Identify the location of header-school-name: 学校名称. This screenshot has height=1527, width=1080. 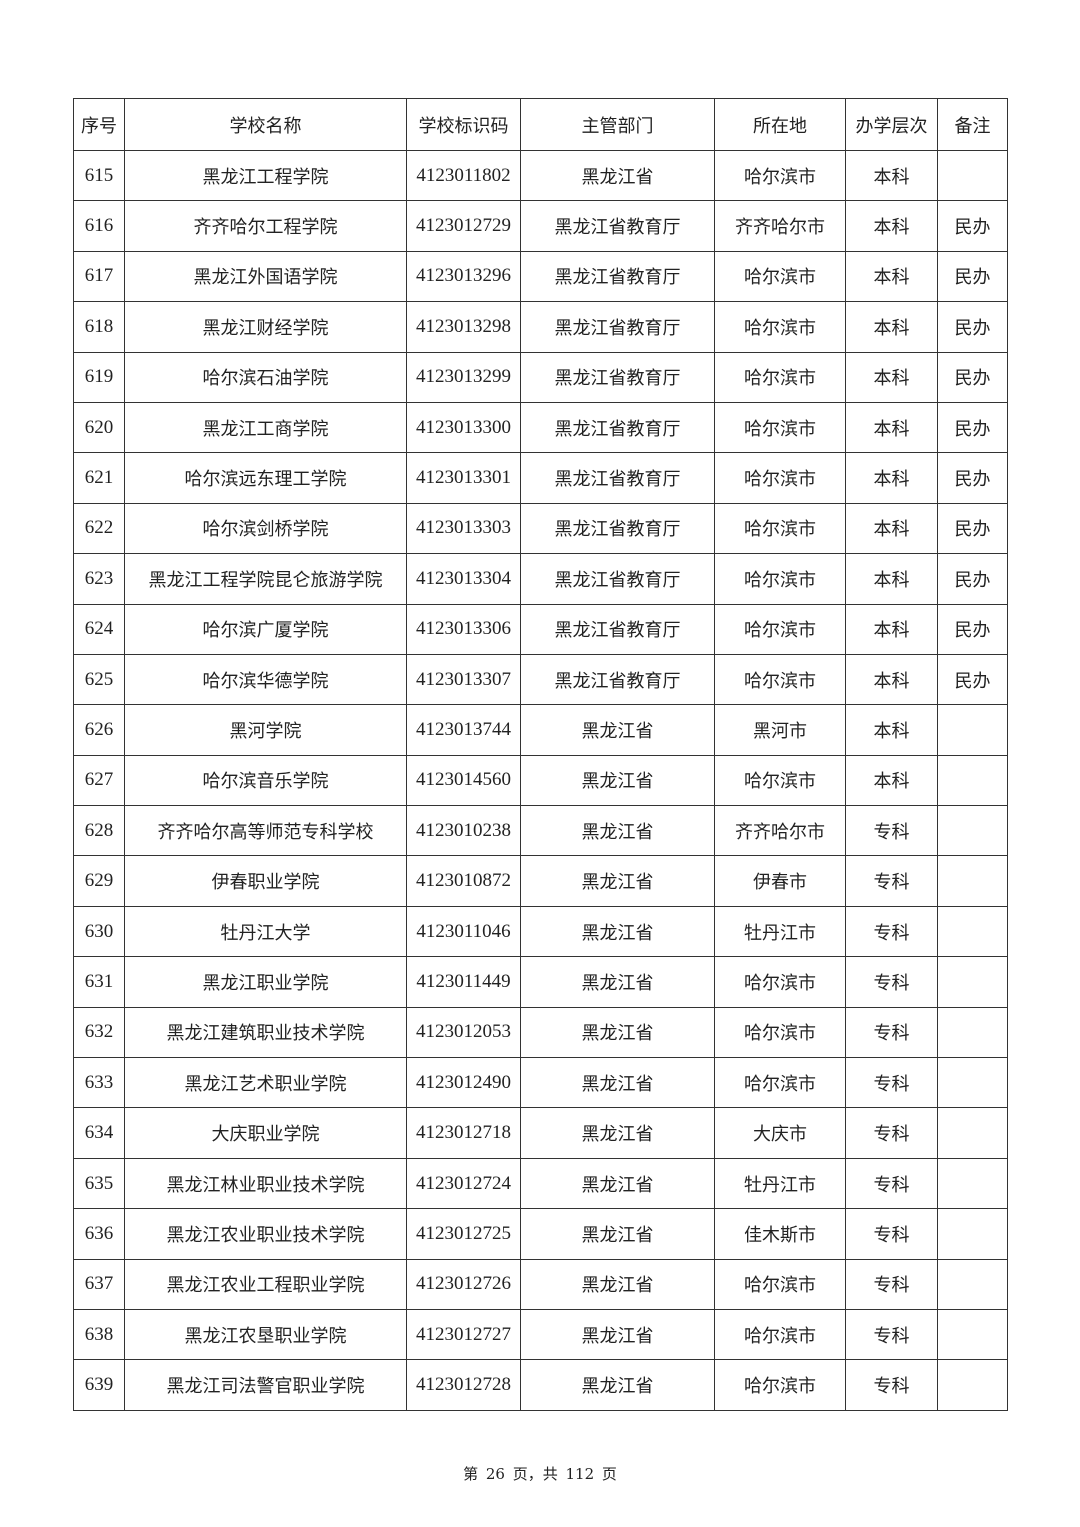
(265, 124).